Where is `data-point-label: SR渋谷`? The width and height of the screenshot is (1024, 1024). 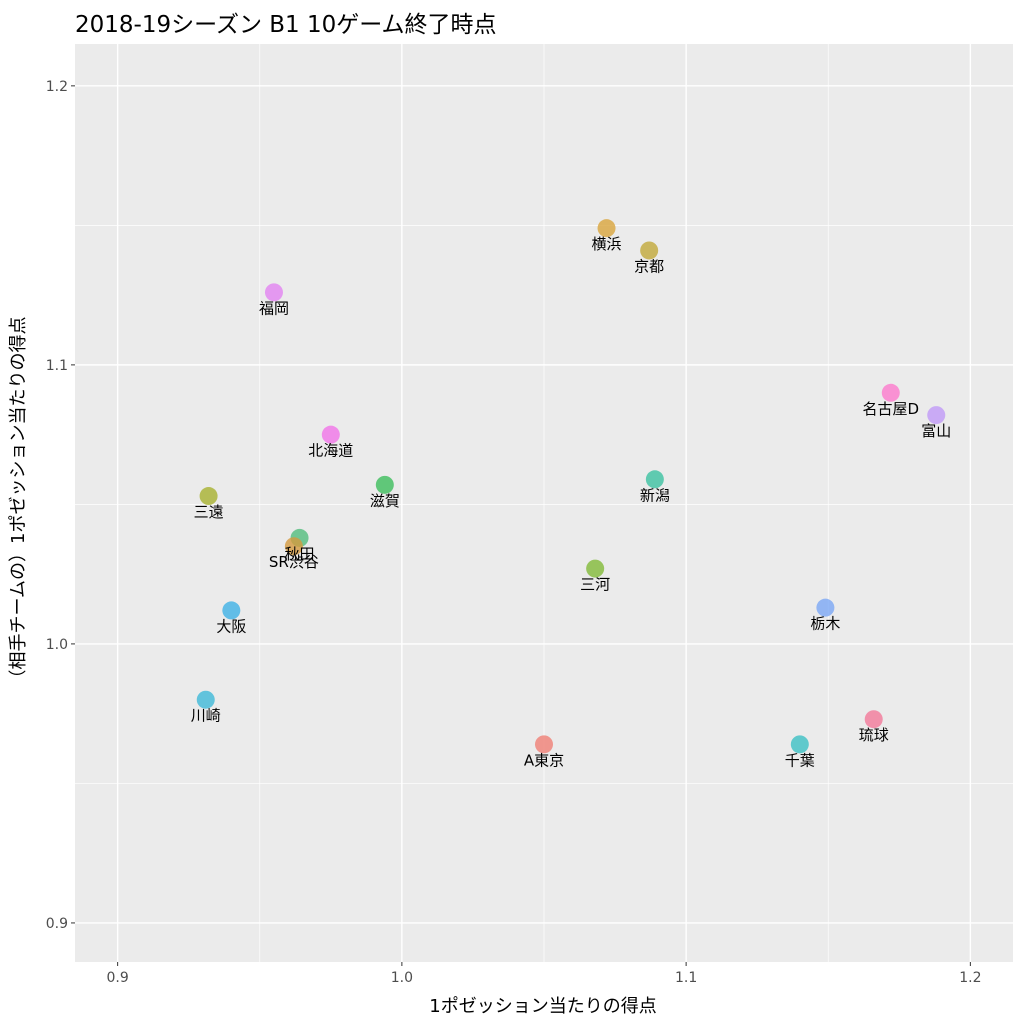 data-point-label: SR渋谷 is located at coordinates (294, 562).